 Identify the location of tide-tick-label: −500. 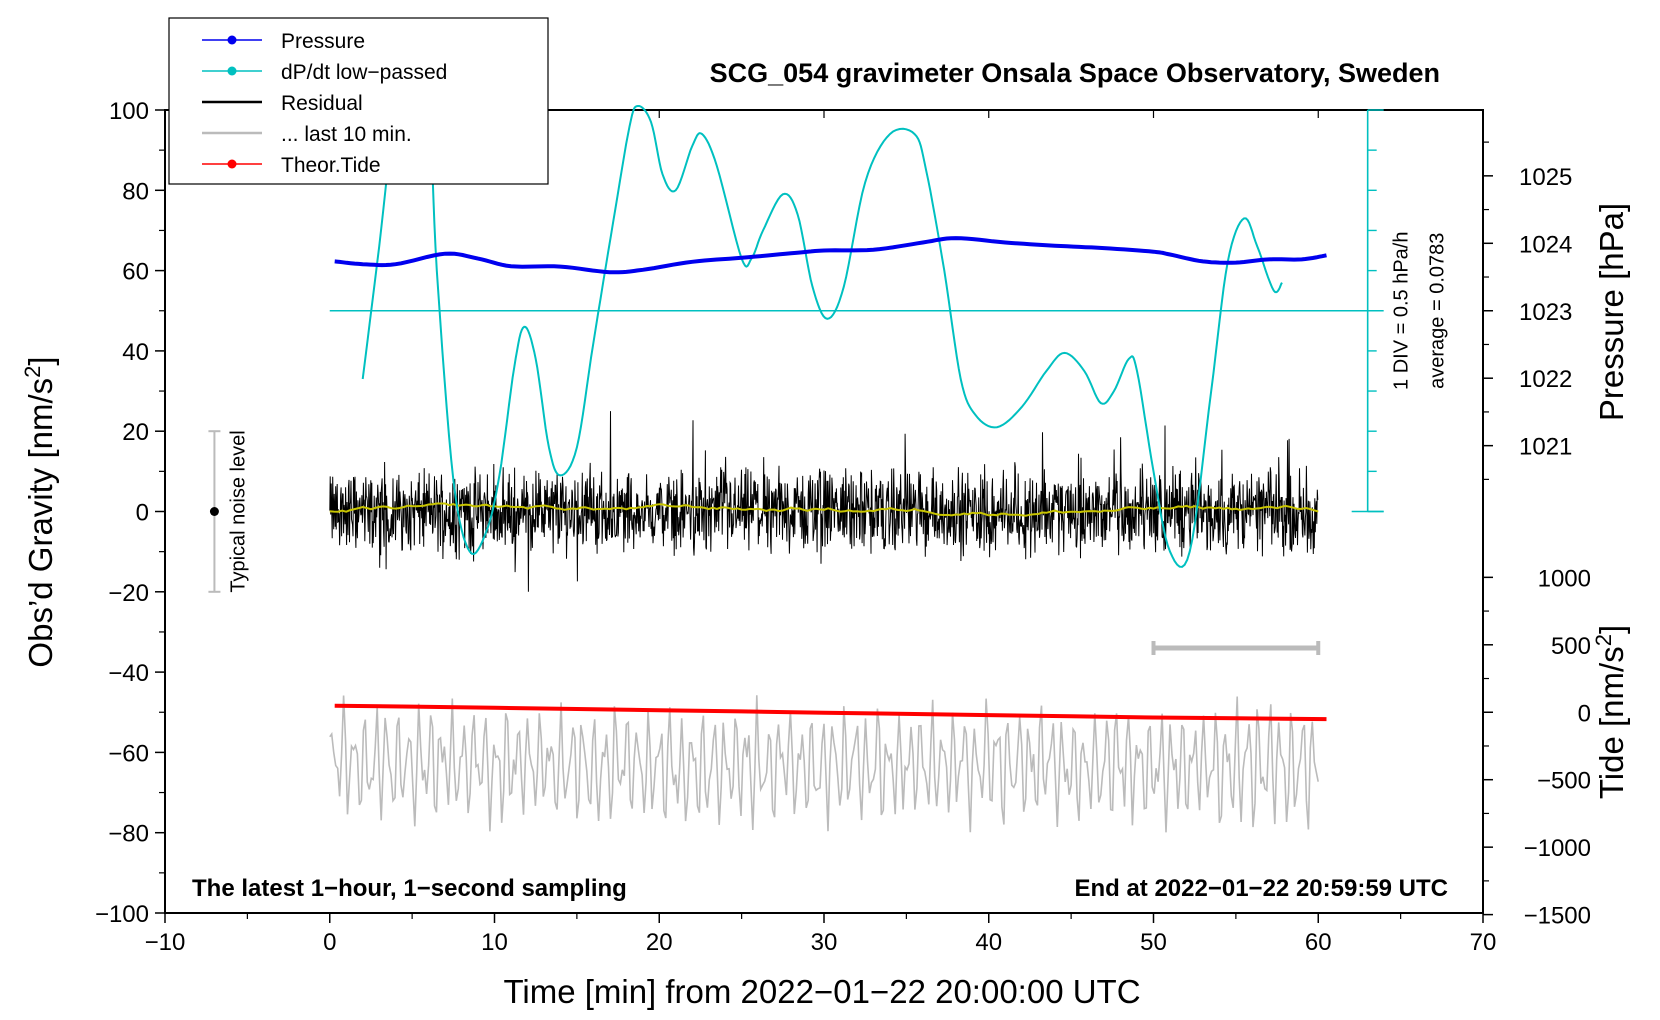
(1564, 781).